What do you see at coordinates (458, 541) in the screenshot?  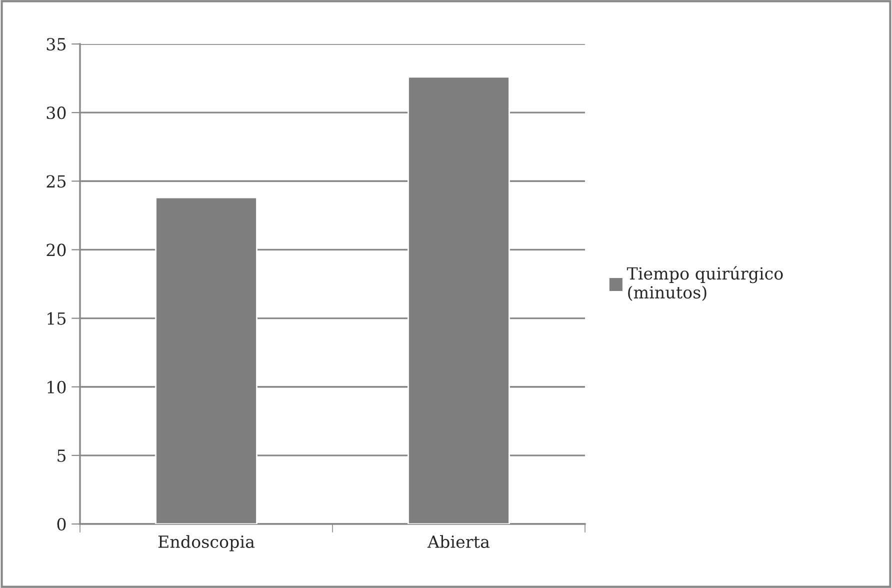 I see `x-tick-label: Abierta` at bounding box center [458, 541].